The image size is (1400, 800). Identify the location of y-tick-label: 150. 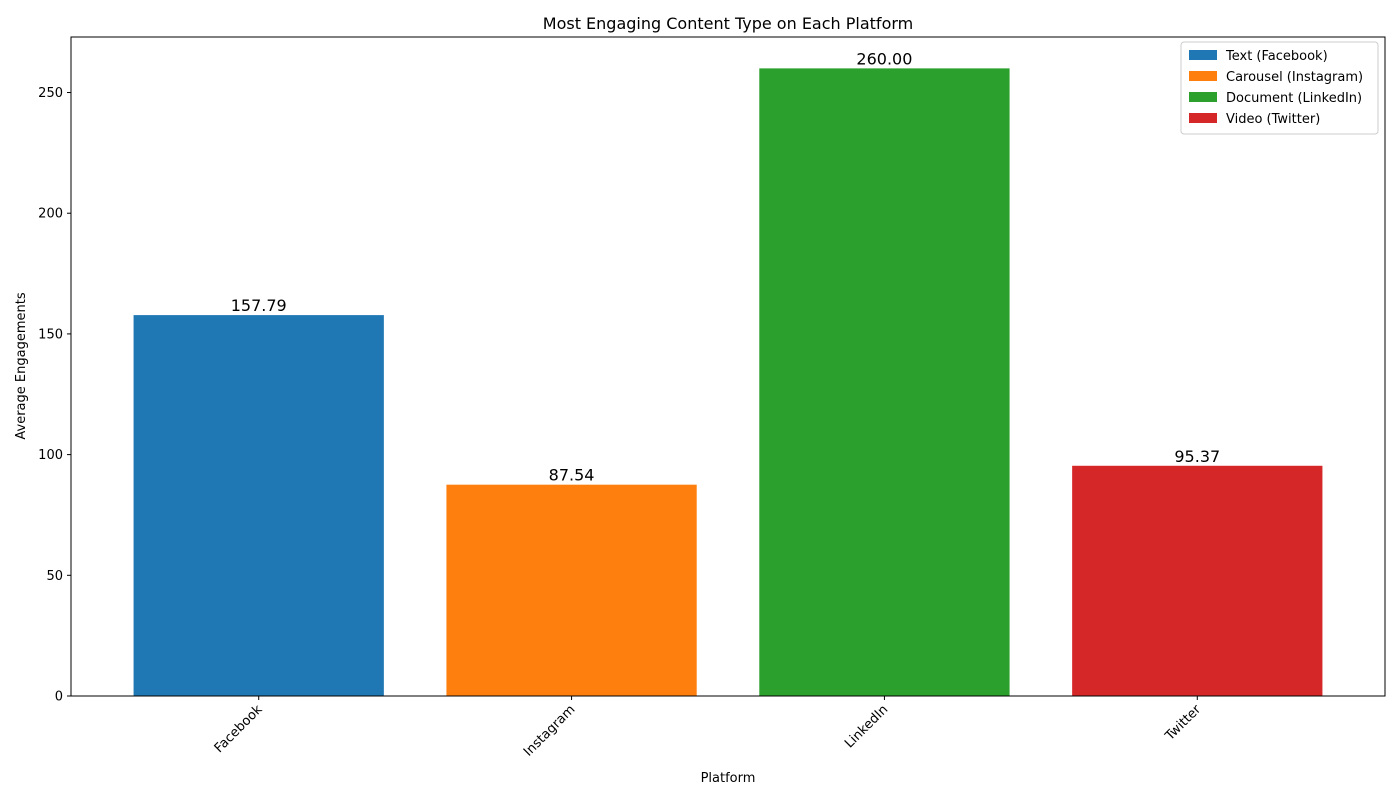
(50, 334).